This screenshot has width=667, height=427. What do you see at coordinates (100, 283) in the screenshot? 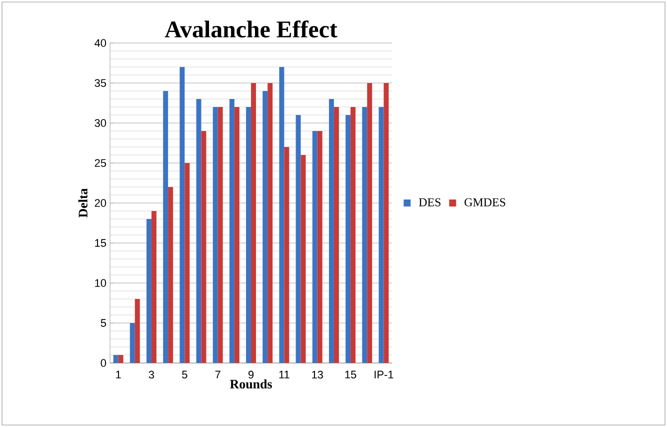
I see `y-tick-label: 10` at bounding box center [100, 283].